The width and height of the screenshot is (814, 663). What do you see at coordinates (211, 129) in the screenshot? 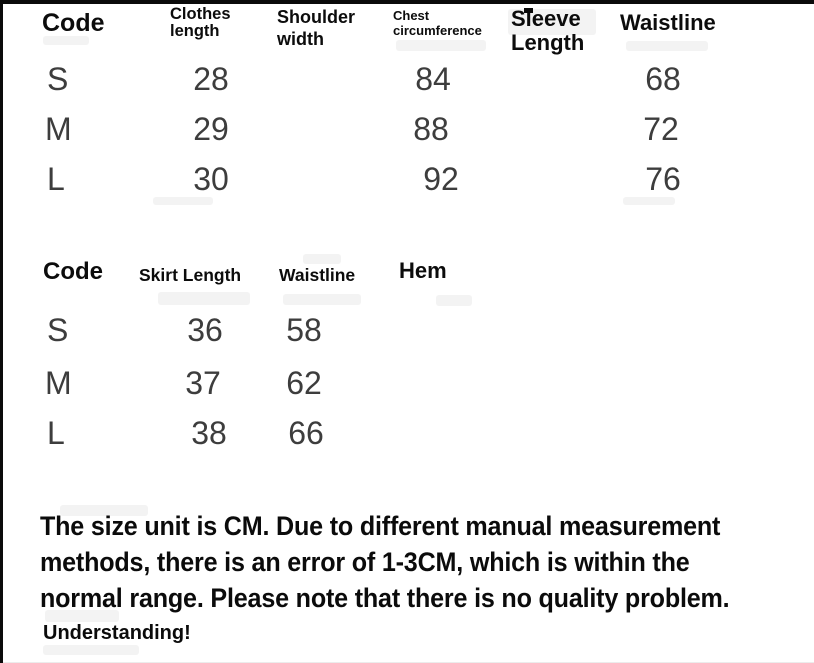
I see `clothes-length-value: 29` at bounding box center [211, 129].